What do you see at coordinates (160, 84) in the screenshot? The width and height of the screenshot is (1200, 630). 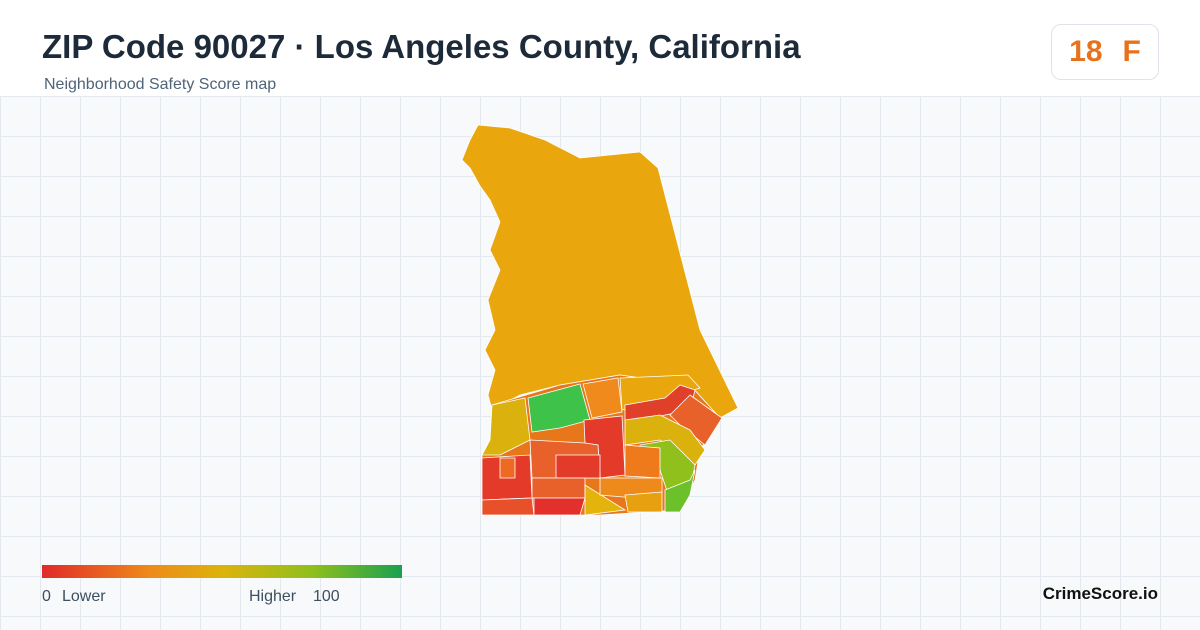 I see `subtitle: Neighborhood Safety Score map` at bounding box center [160, 84].